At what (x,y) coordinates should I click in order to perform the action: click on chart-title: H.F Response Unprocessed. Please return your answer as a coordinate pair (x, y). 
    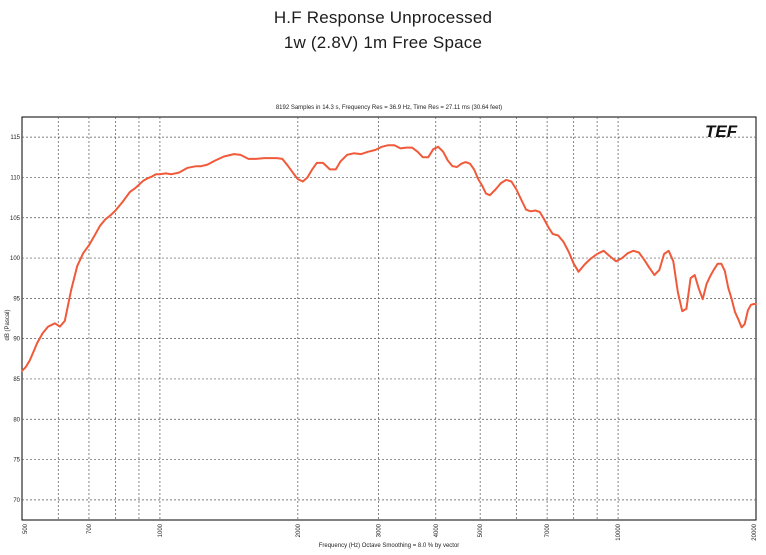
    Looking at the image, I should click on (383, 17).